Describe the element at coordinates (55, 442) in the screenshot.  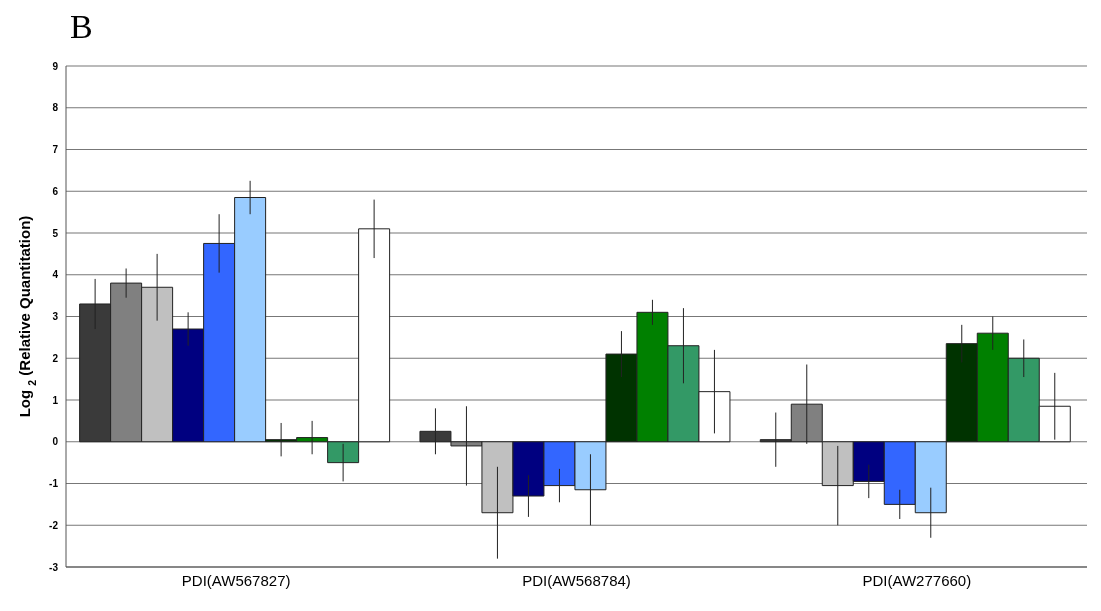
I see `y-tick-label: 0` at that location.